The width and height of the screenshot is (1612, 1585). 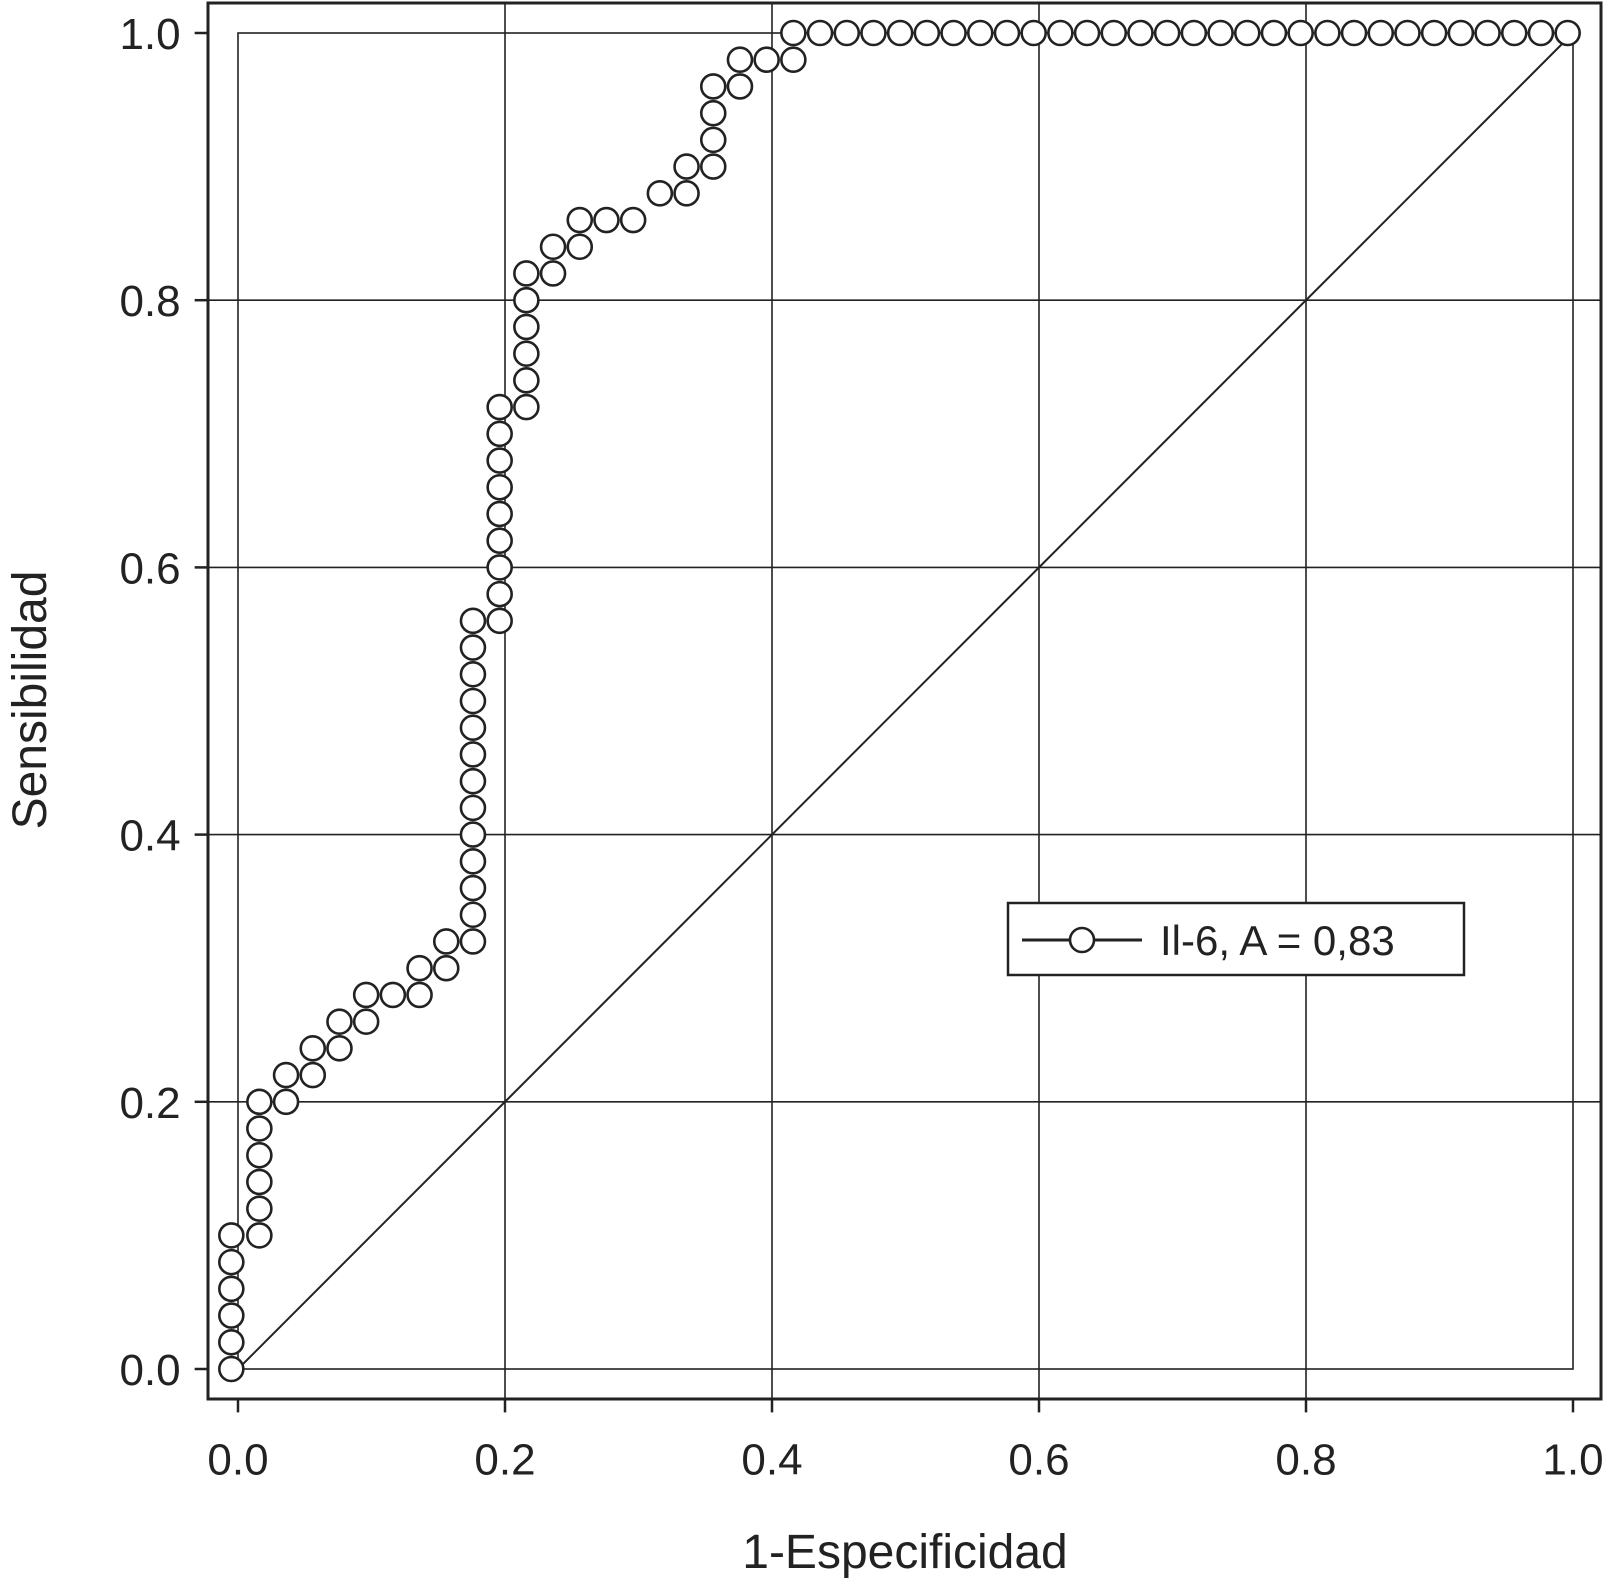 What do you see at coordinates (905, 1552) in the screenshot?
I see `x-axis-label: 1-Especificidad` at bounding box center [905, 1552].